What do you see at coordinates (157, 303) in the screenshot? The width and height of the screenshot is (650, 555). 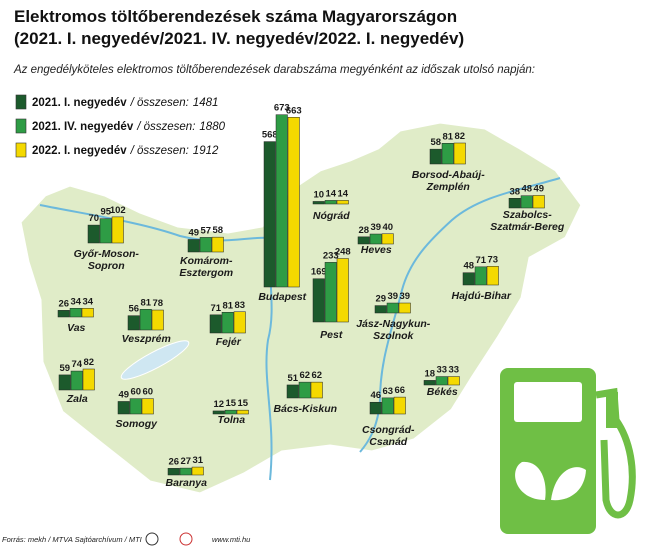 I see `value-label: 78` at bounding box center [157, 303].